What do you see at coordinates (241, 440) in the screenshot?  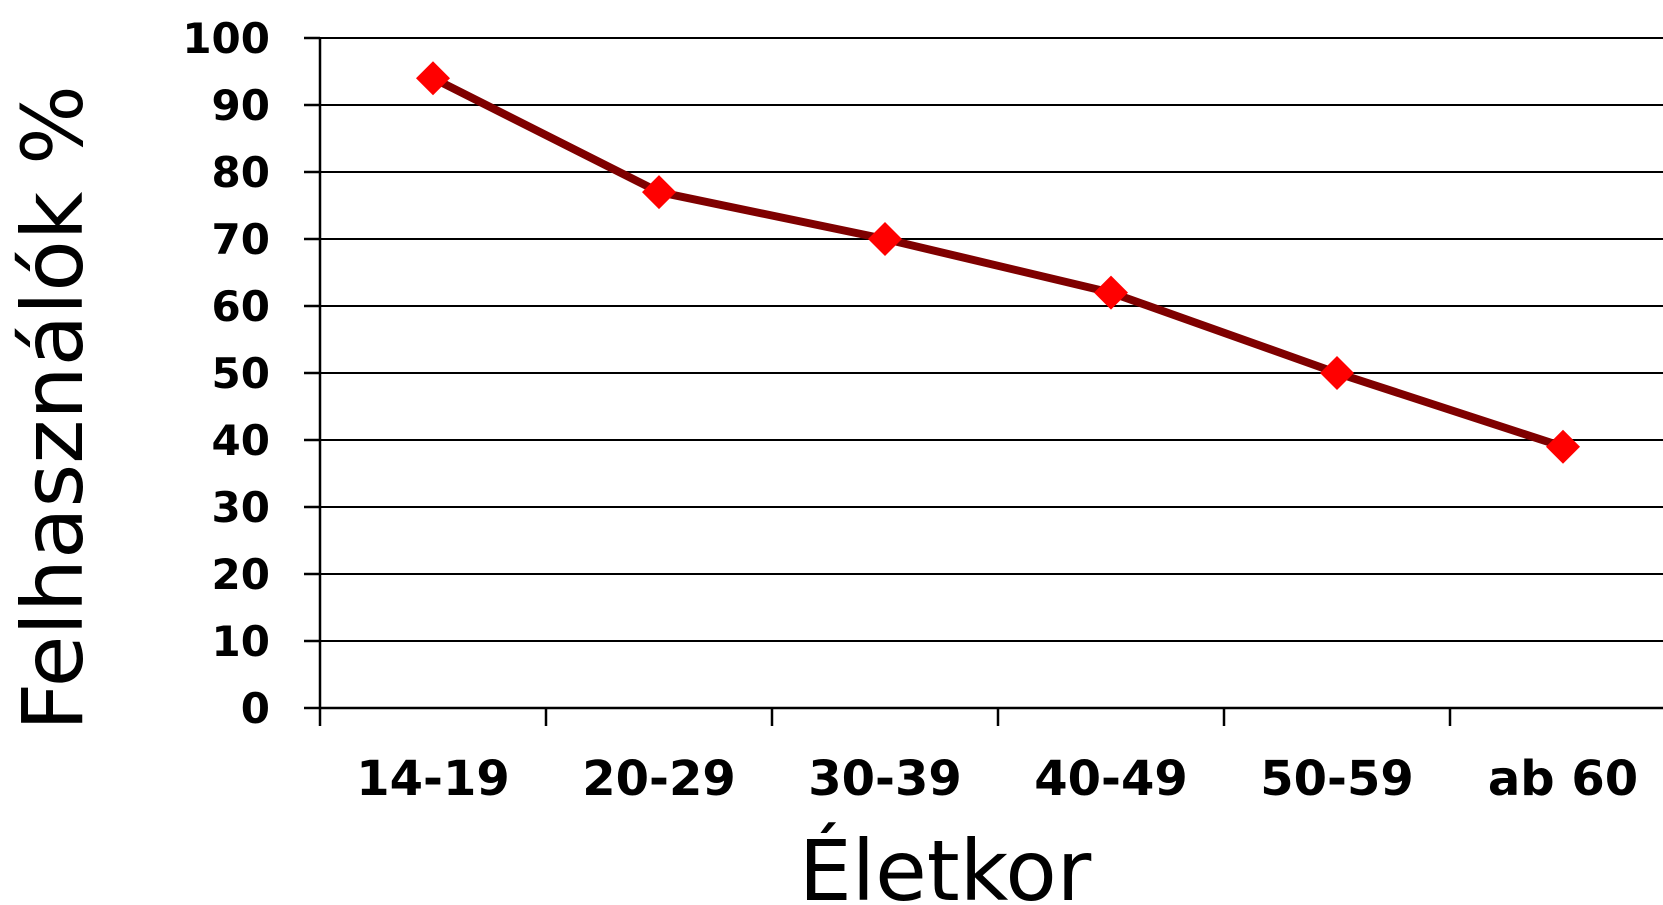 I see `y-tick-label: 40` at bounding box center [241, 440].